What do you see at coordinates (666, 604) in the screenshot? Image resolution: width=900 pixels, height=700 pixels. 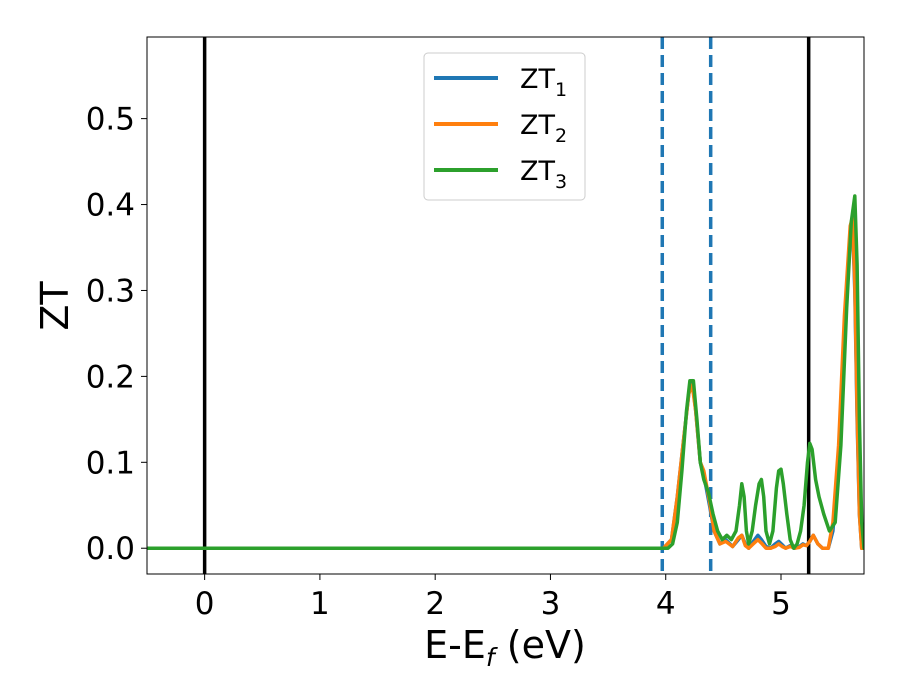 I see `x-tick-label: 4` at bounding box center [666, 604].